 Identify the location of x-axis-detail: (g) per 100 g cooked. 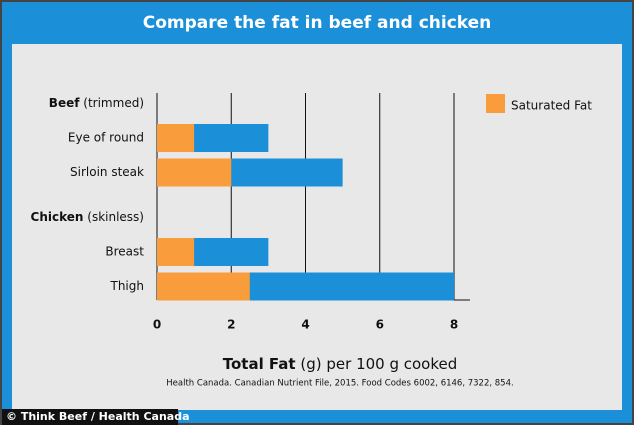
(378, 364).